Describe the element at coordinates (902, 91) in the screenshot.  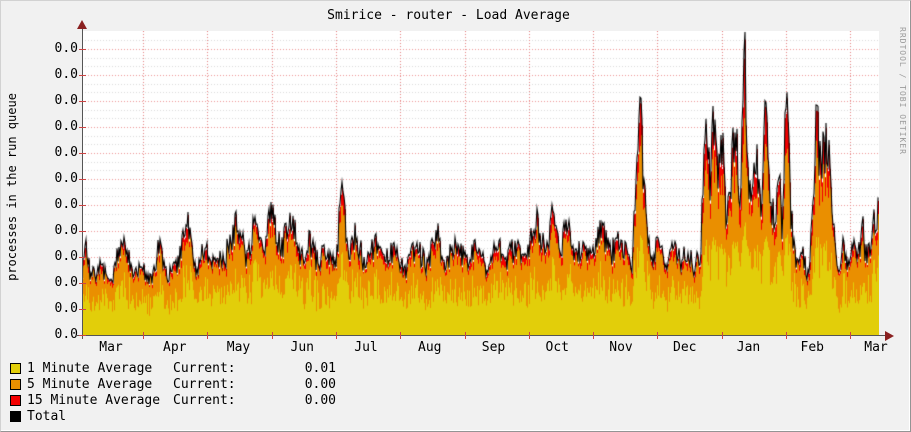
I see `rrdtool-watermark: RRDTOOL / TOBI OETIKER` at that location.